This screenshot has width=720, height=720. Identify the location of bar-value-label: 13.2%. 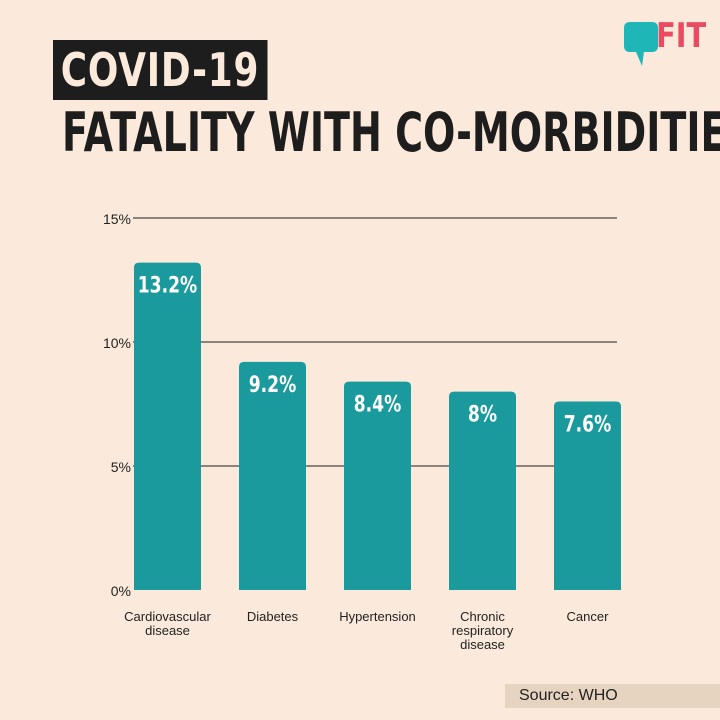
(168, 286).